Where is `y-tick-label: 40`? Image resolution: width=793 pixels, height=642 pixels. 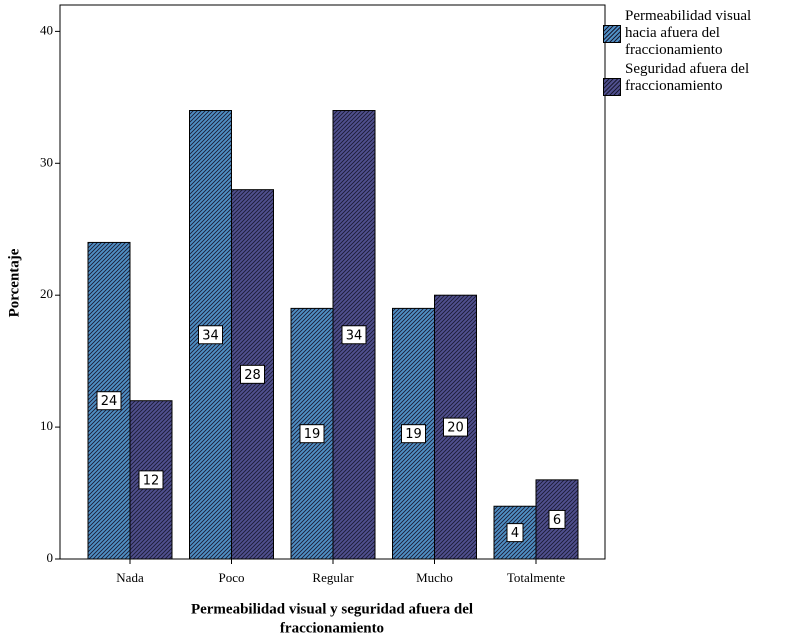
y-tick-label: 40 is located at coordinates (46, 29).